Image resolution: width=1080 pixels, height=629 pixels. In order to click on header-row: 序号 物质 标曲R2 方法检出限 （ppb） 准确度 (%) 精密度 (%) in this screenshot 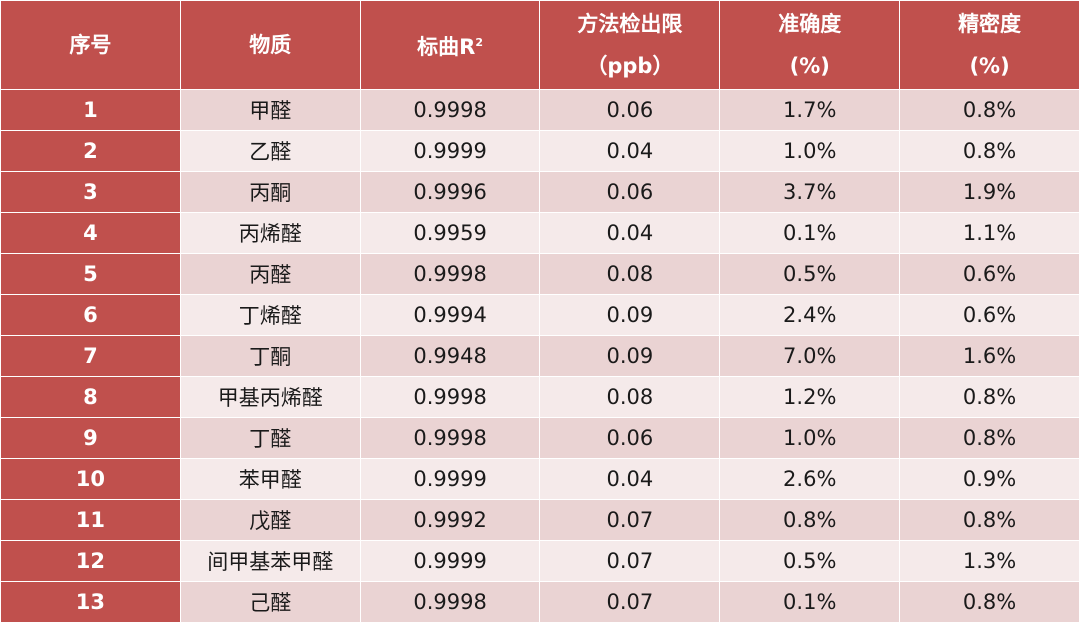, I will do `click(540, 45)`.